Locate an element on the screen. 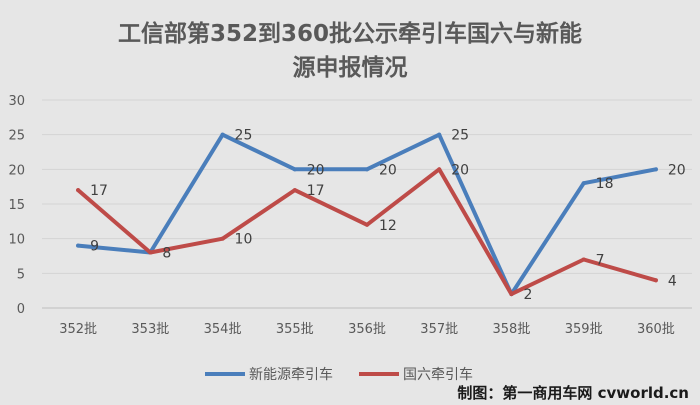 This screenshot has width=700, height=405. x-tick-label: 358批 is located at coordinates (512, 329).